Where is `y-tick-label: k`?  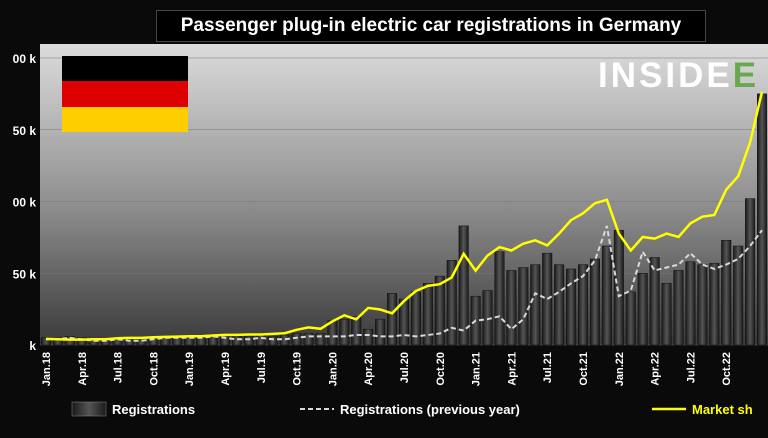
y-tick-label: k is located at coordinates (32, 346).